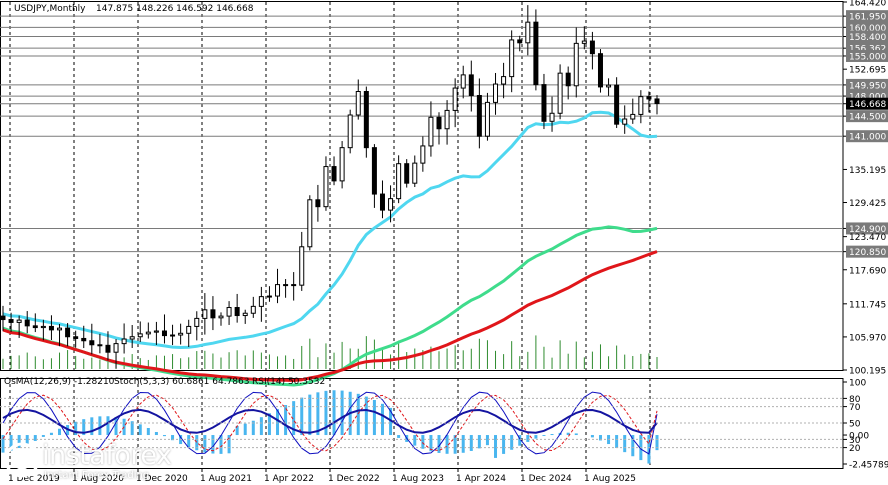 This screenshot has height=485, width=888. Describe the element at coordinates (107, 455) in the screenshot. I see `logo-brand: instaforex` at that location.